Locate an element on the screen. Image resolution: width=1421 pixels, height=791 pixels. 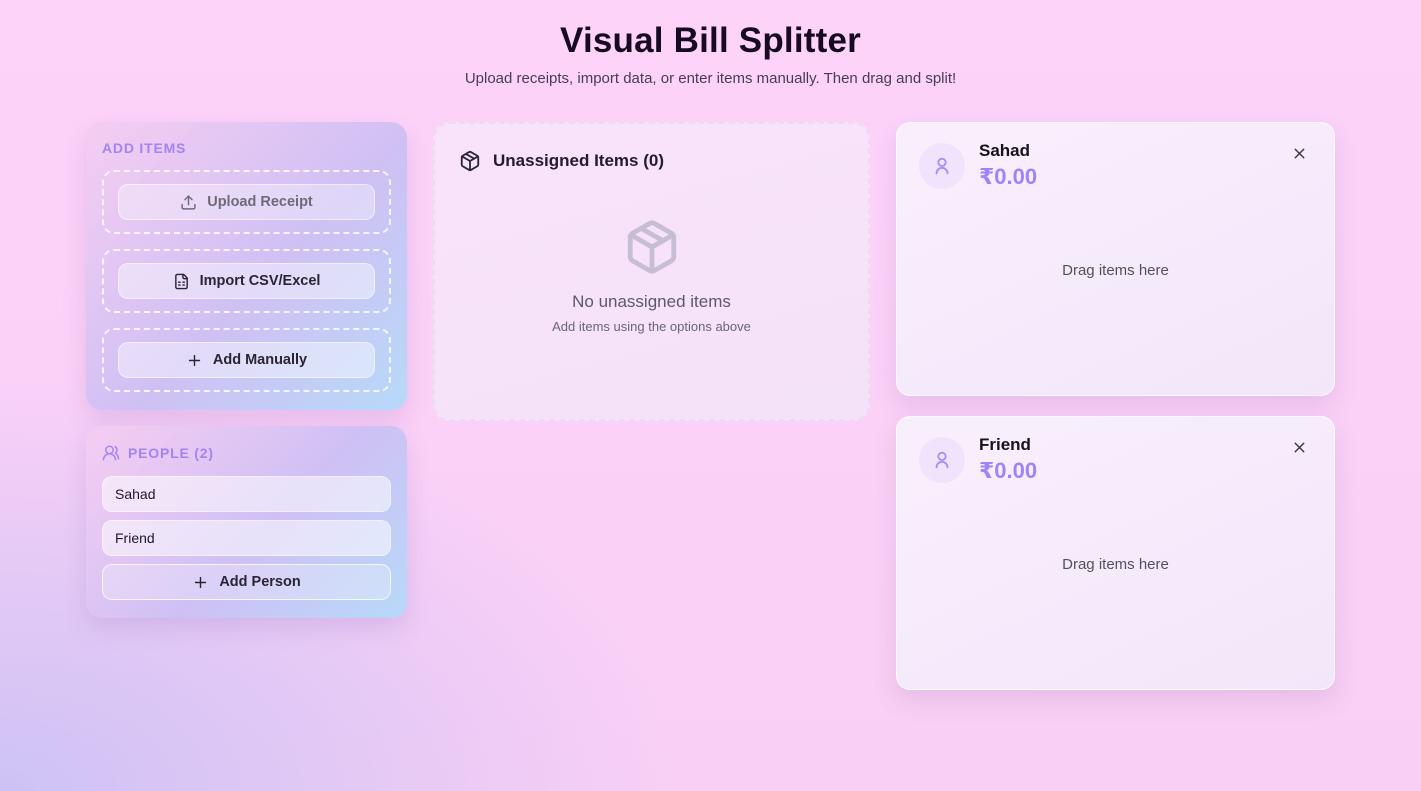
unassigned-items-header: Unassigned Items (0) is located at coordinates (651, 161).